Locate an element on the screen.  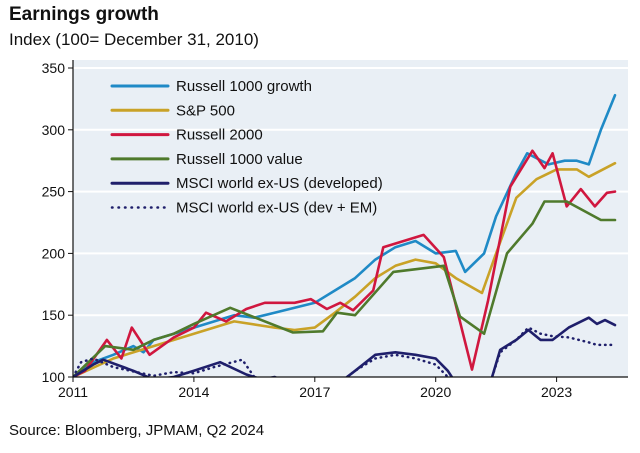
chart-title: Earnings growth is located at coordinates (84, 14).